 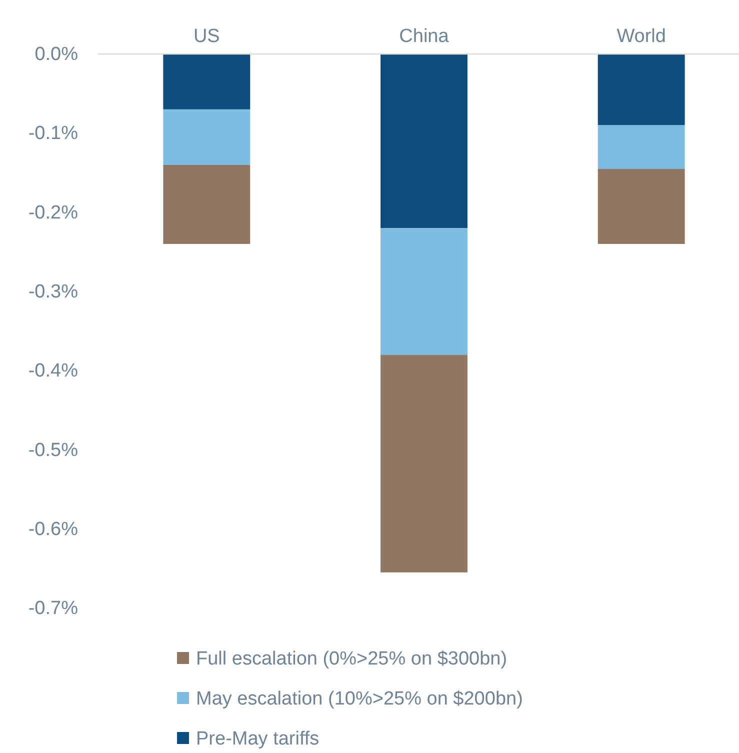 What do you see at coordinates (352, 659) in the screenshot?
I see `legend-label: Full escalation (0%>25% on $300bn)` at bounding box center [352, 659].